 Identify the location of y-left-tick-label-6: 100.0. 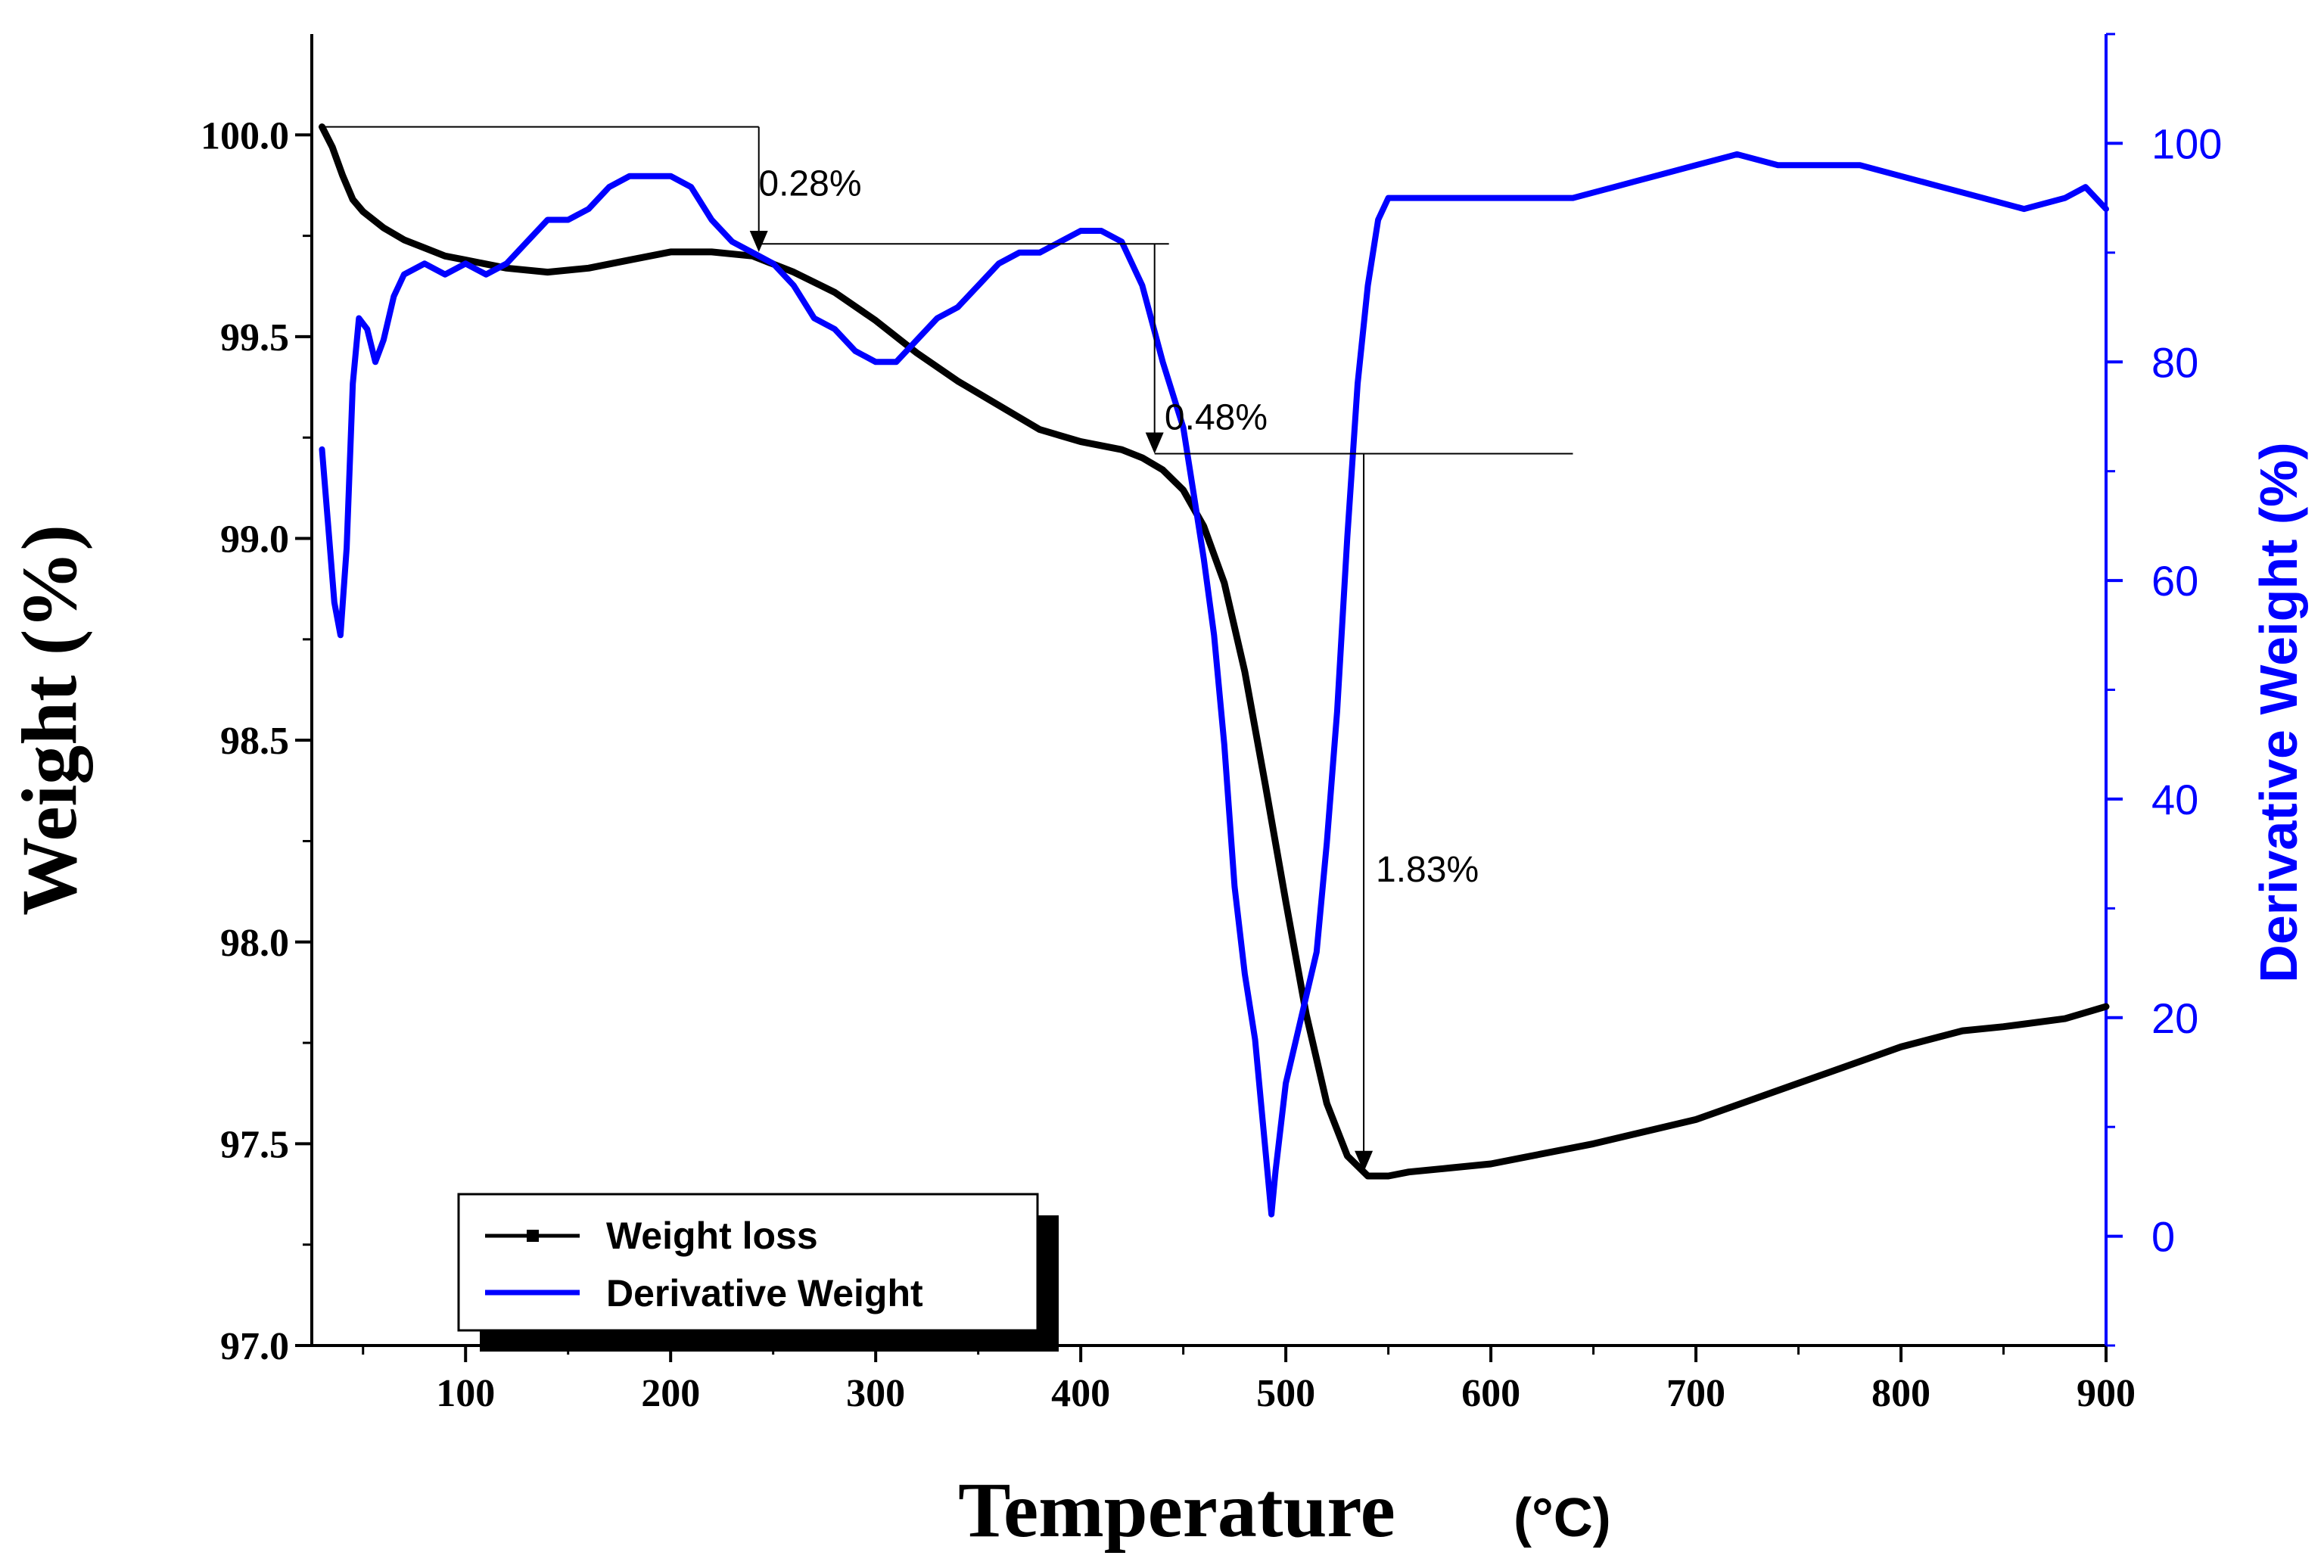
(245, 135).